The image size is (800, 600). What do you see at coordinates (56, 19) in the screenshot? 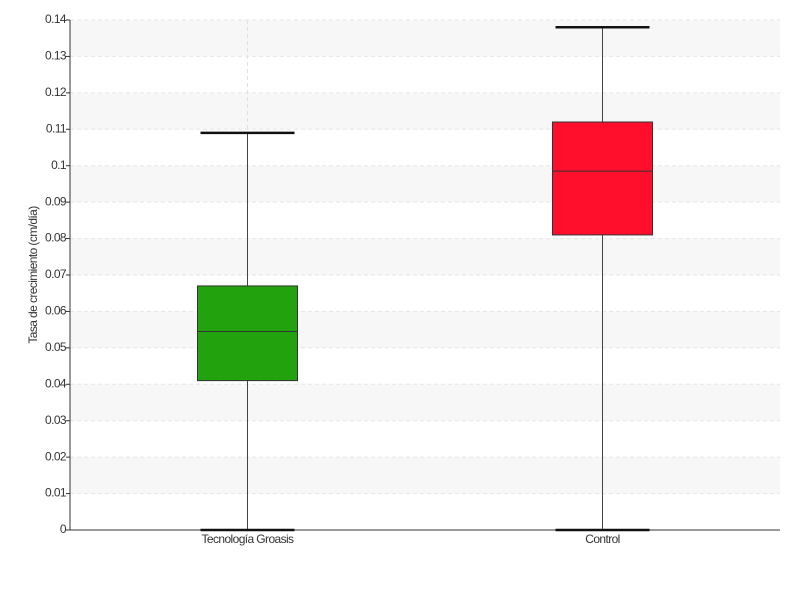
I see `y-tick-label: 0.14` at bounding box center [56, 19].